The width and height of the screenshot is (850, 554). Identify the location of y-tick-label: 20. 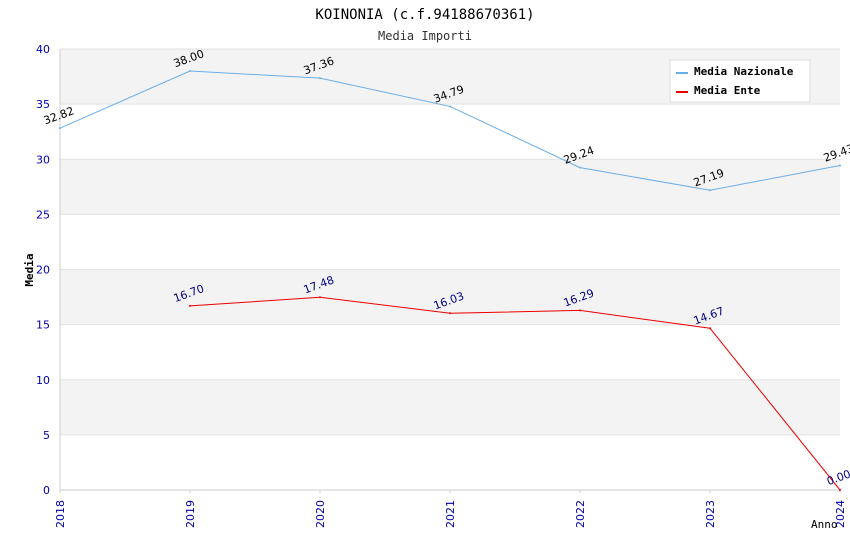
(43, 270).